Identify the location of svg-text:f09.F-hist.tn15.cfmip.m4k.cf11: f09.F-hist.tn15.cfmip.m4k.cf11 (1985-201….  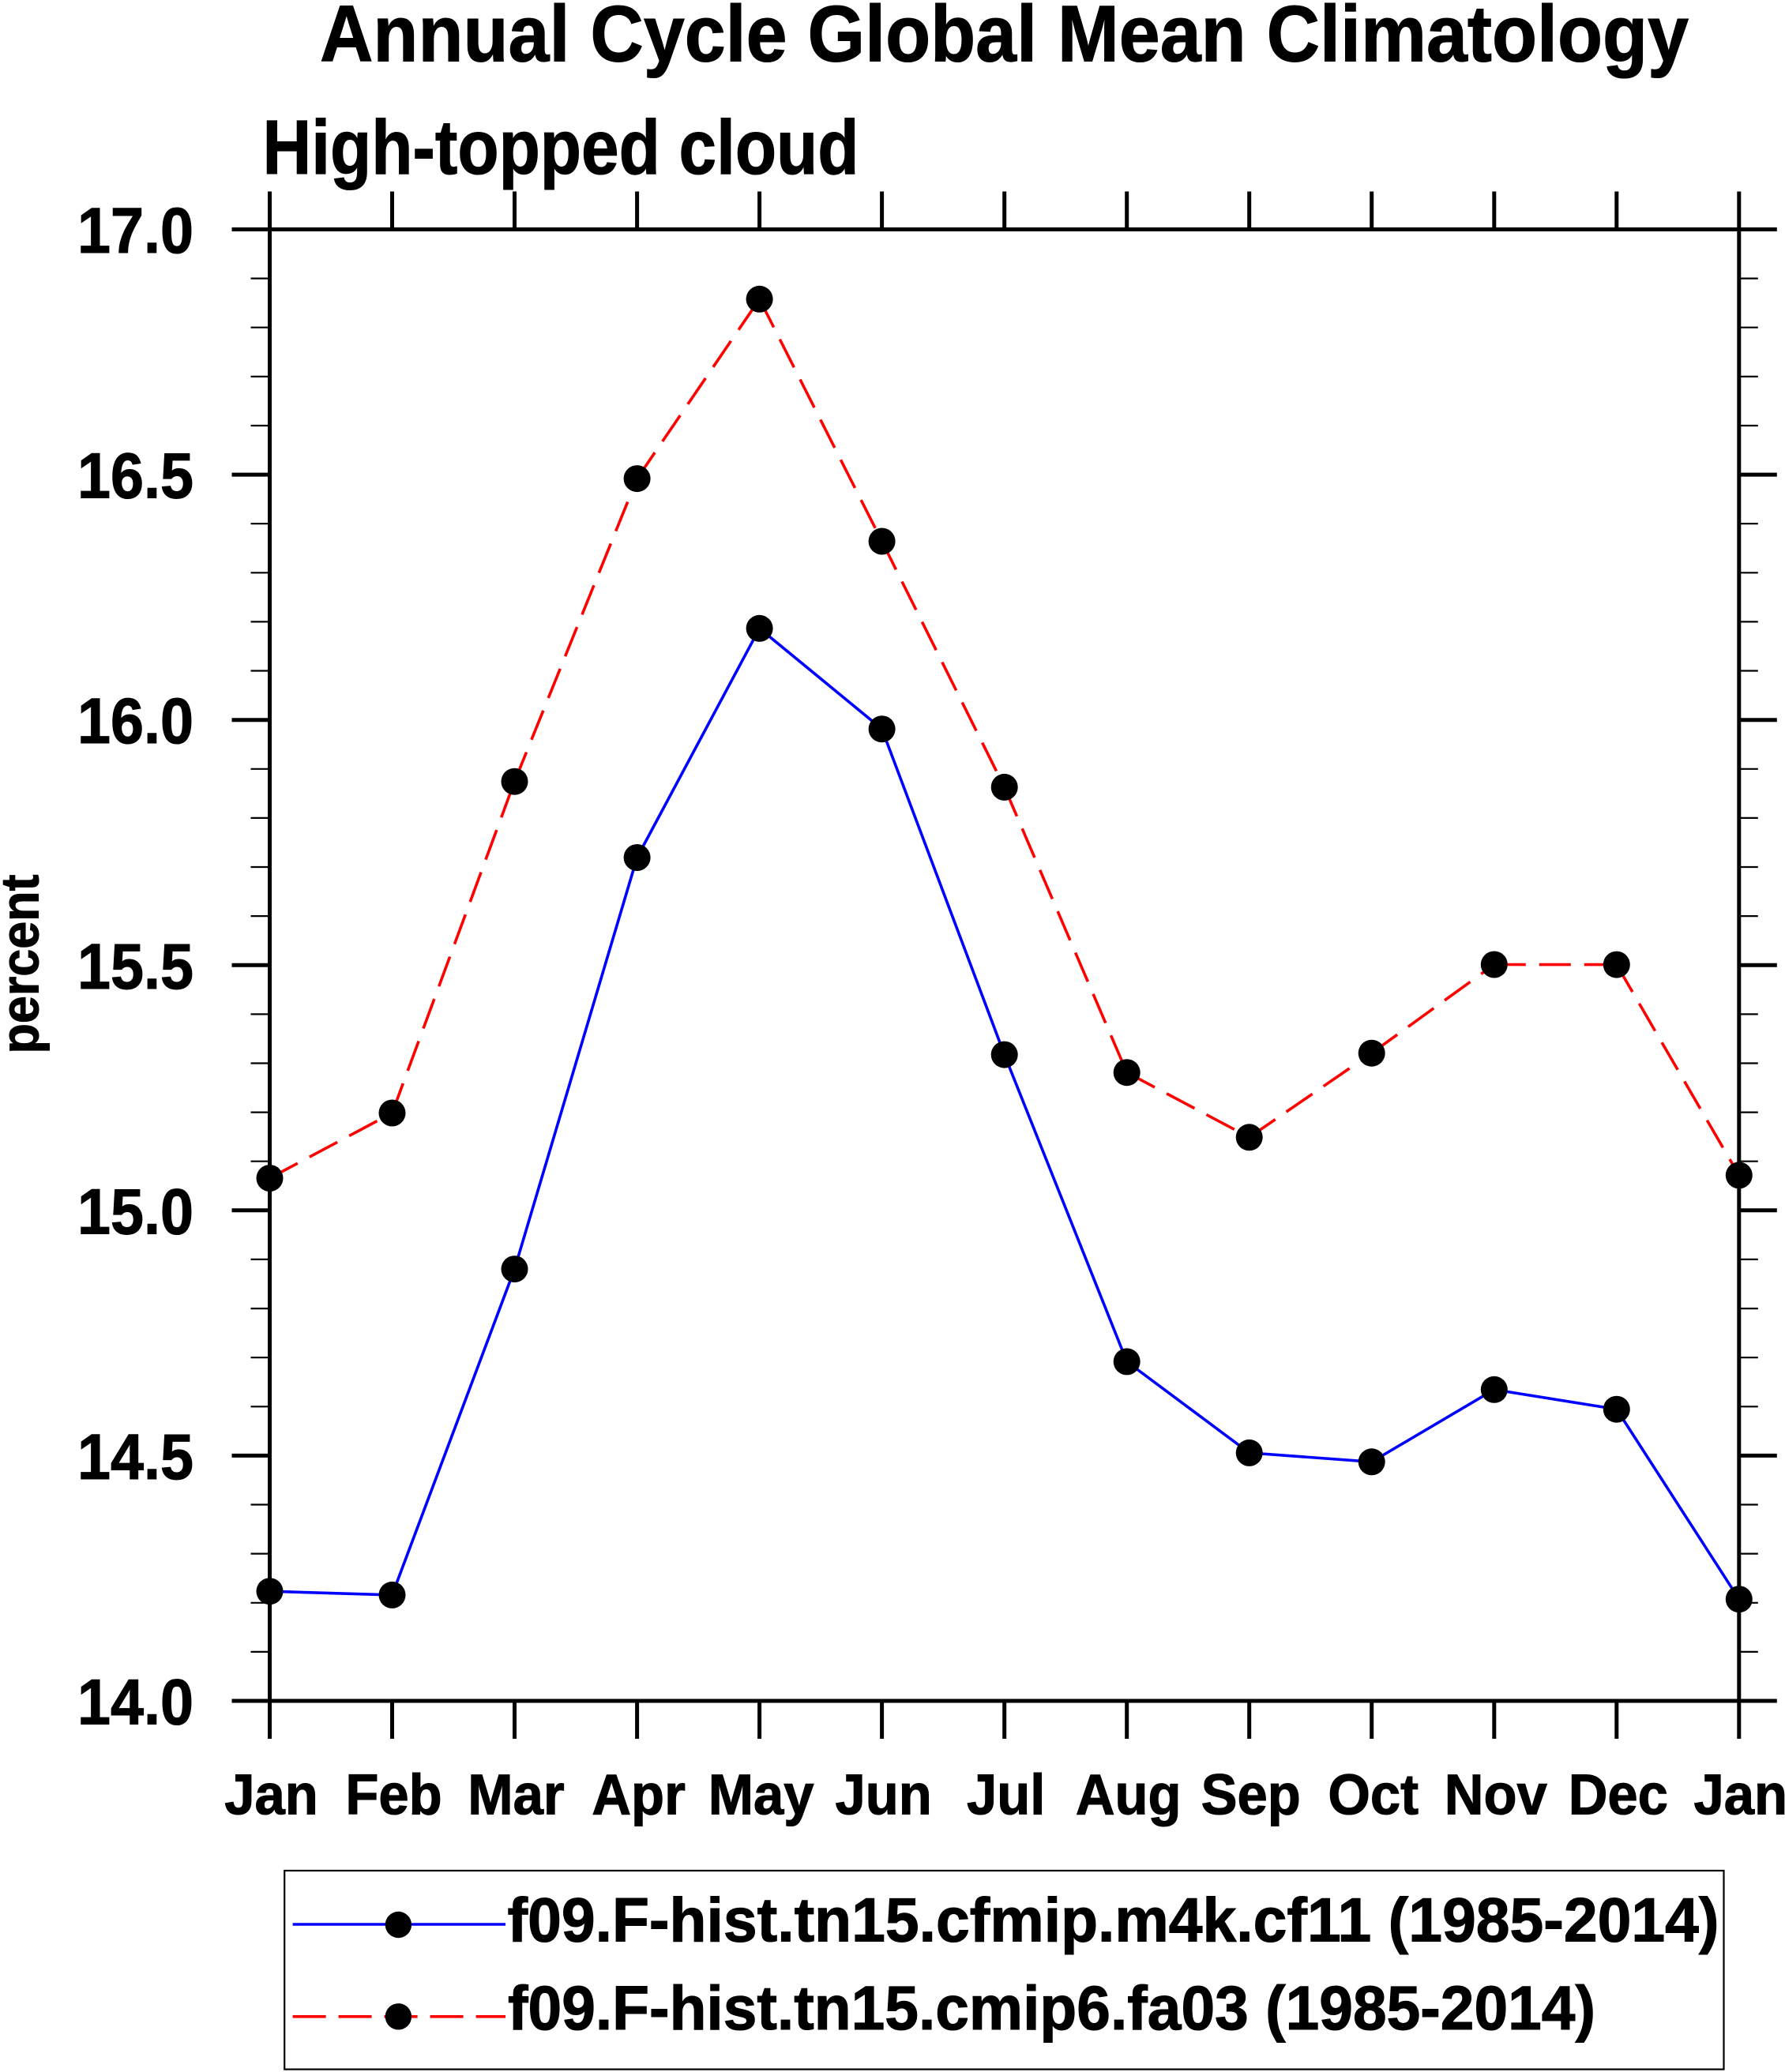
(1113, 1920).